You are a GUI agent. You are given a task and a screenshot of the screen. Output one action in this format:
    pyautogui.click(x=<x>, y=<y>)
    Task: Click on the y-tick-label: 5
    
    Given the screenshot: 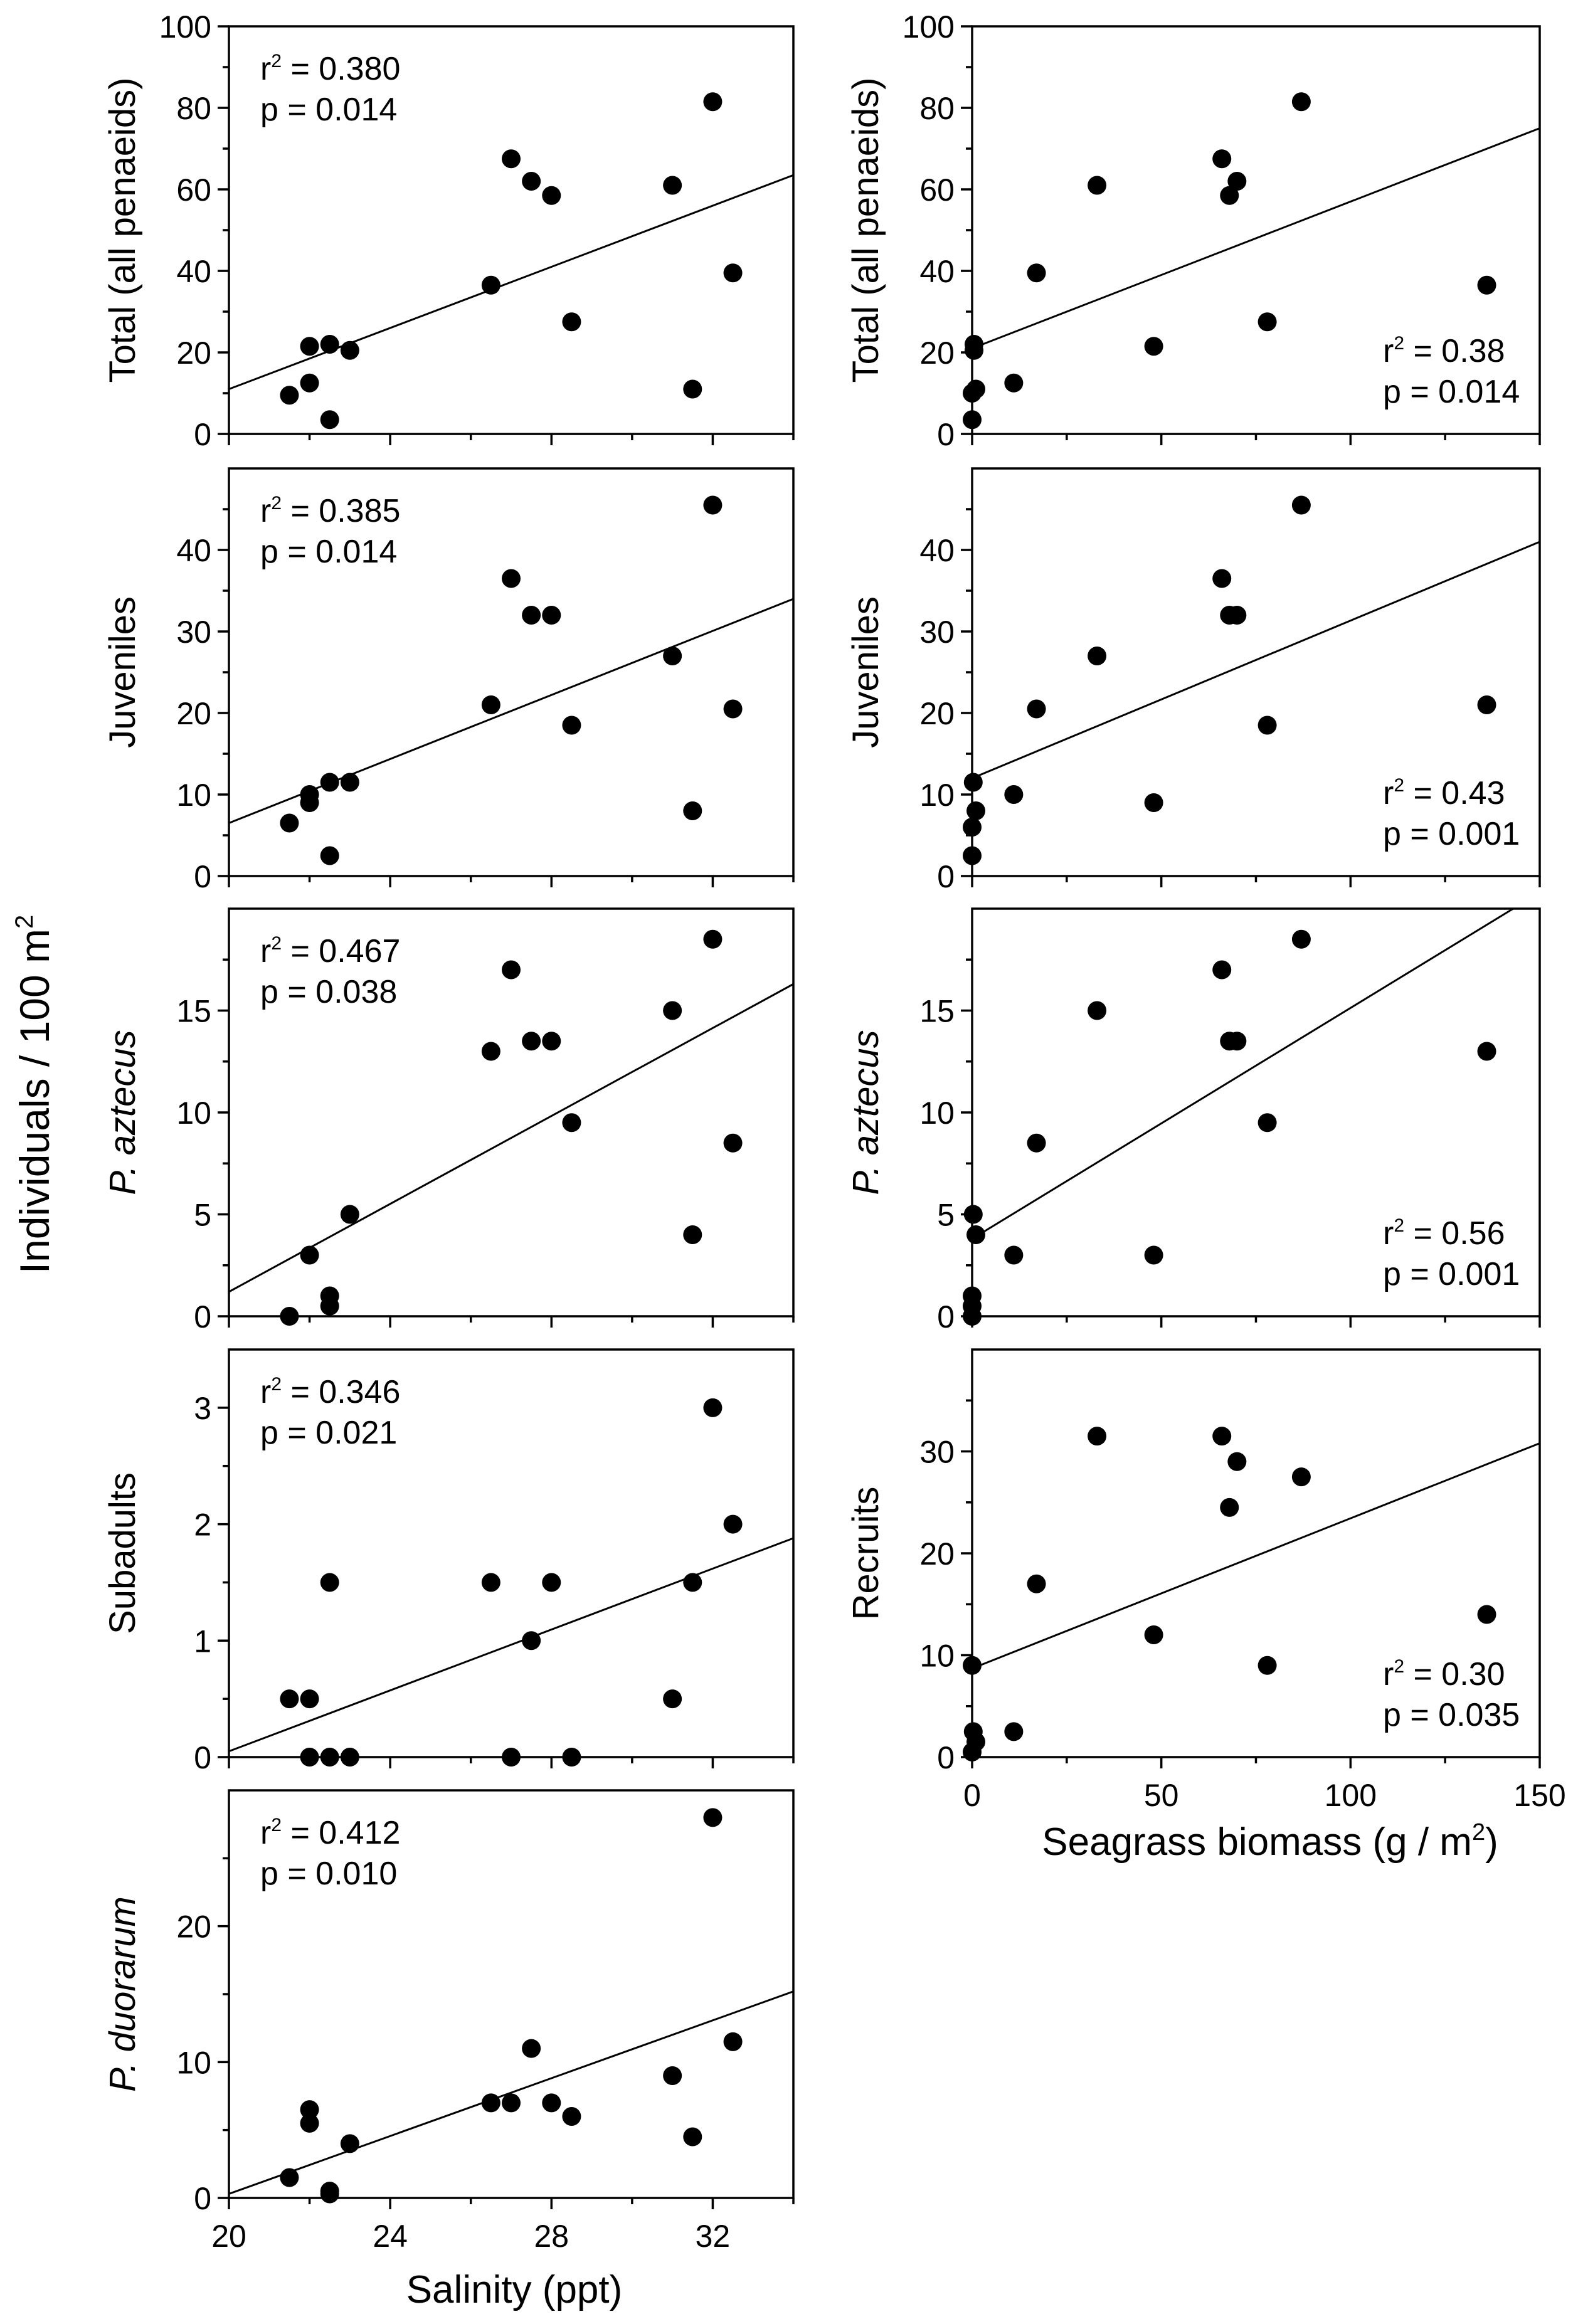 What is the action you would take?
    pyautogui.click(x=203, y=1215)
    